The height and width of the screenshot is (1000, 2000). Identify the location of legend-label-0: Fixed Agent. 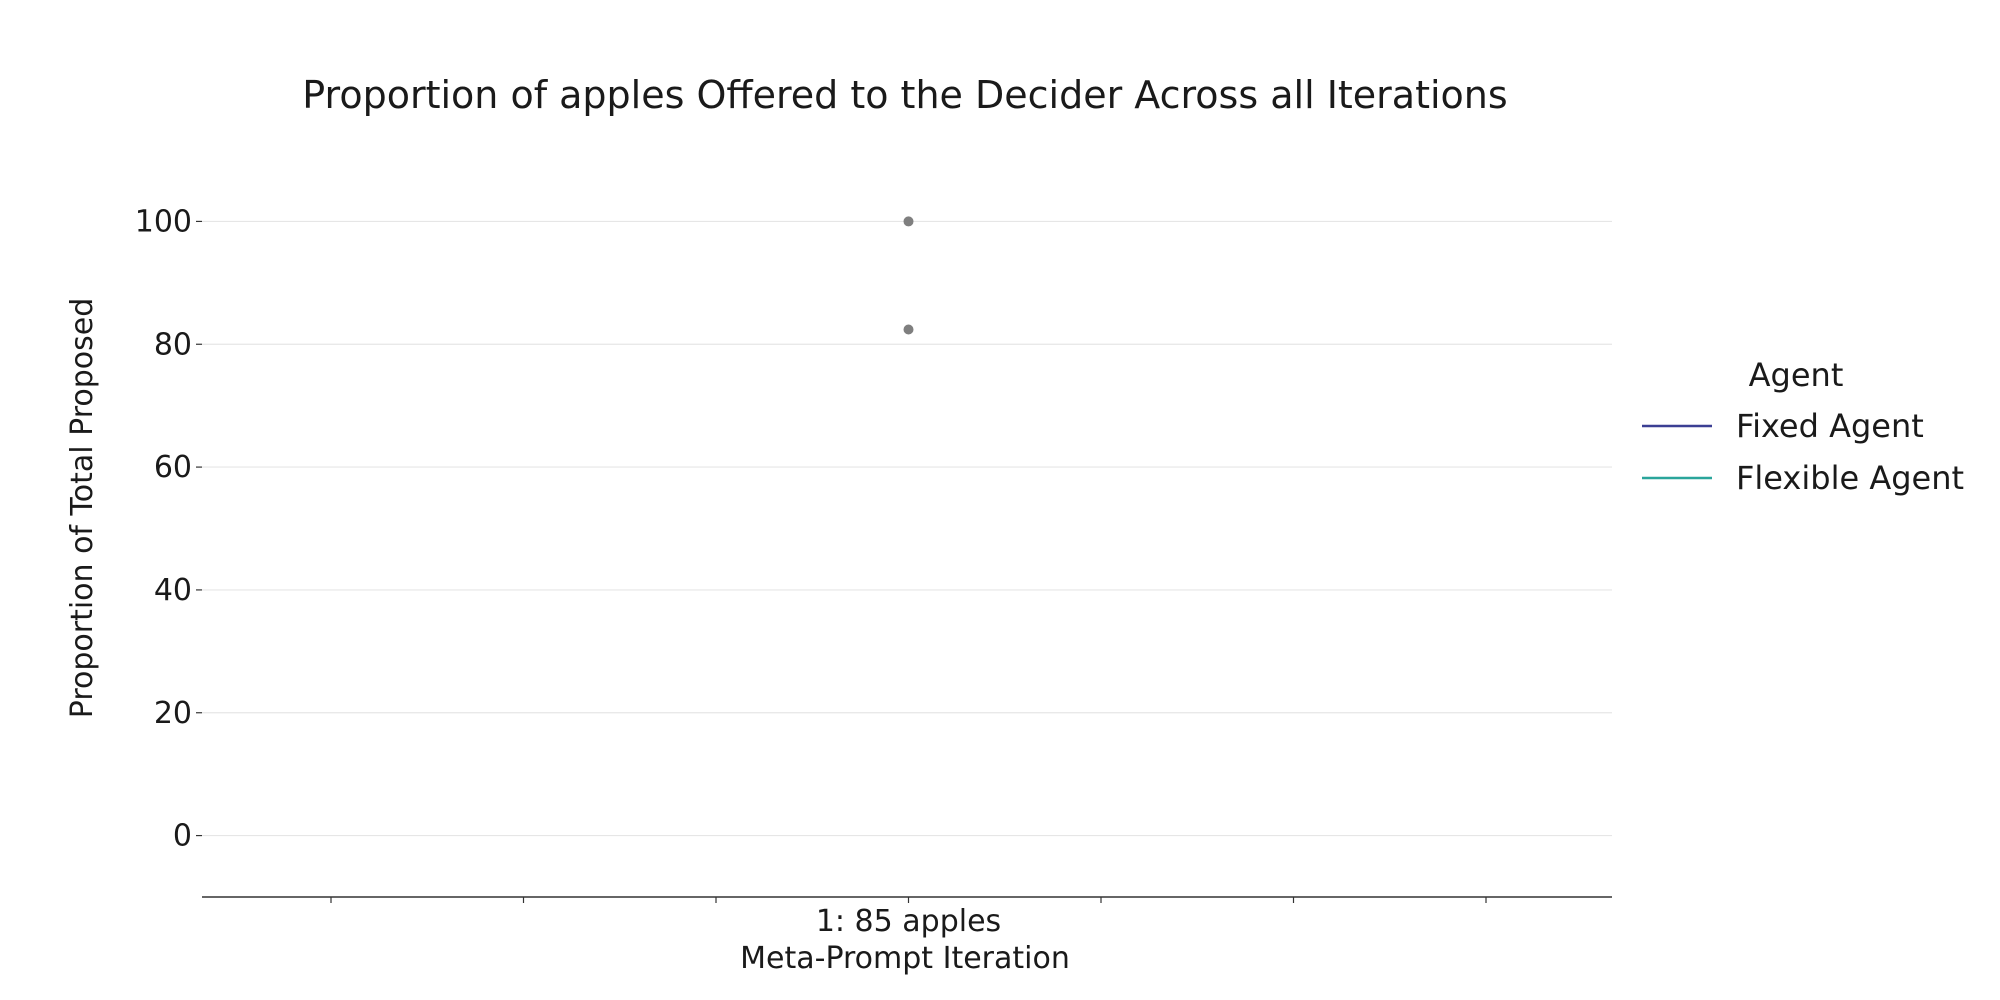
(1830, 426).